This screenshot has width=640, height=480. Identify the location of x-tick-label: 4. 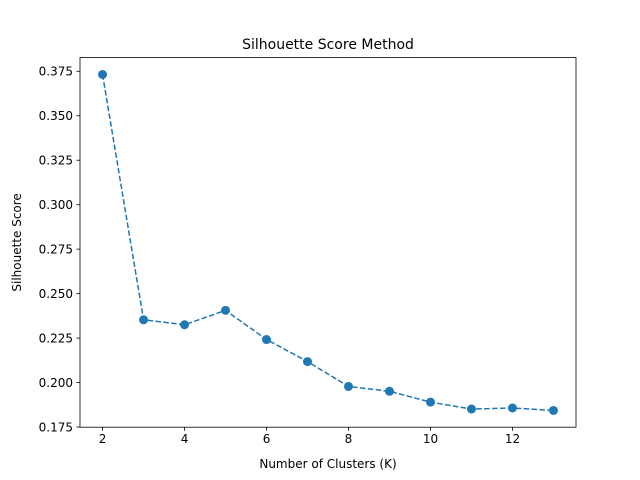
(185, 439).